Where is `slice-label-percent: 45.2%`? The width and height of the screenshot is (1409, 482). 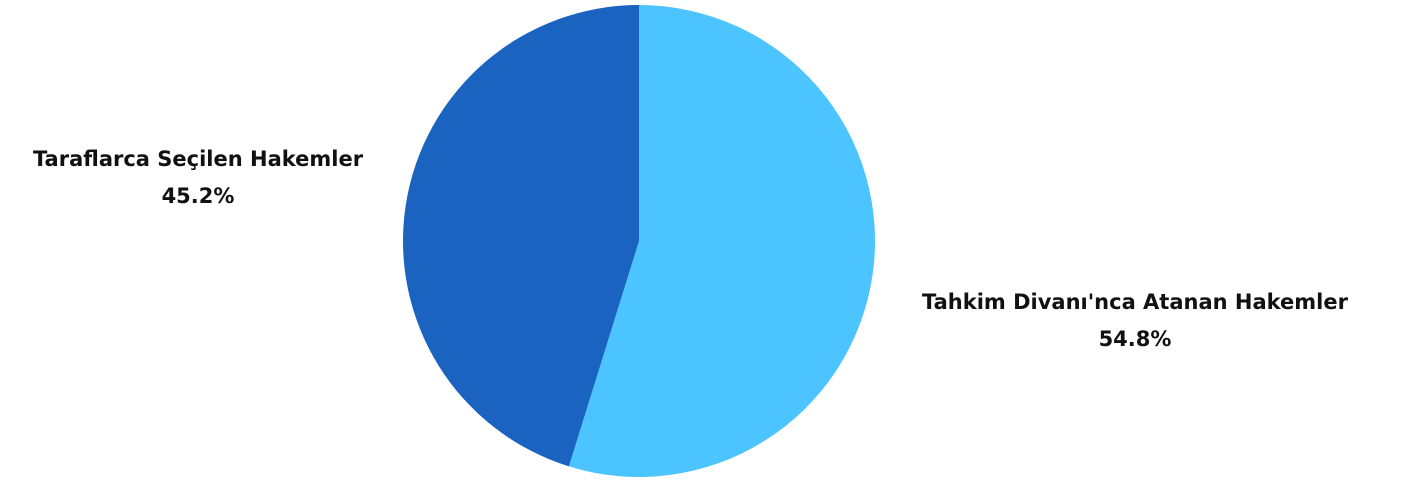
slice-label-percent: 45.2% is located at coordinates (198, 196).